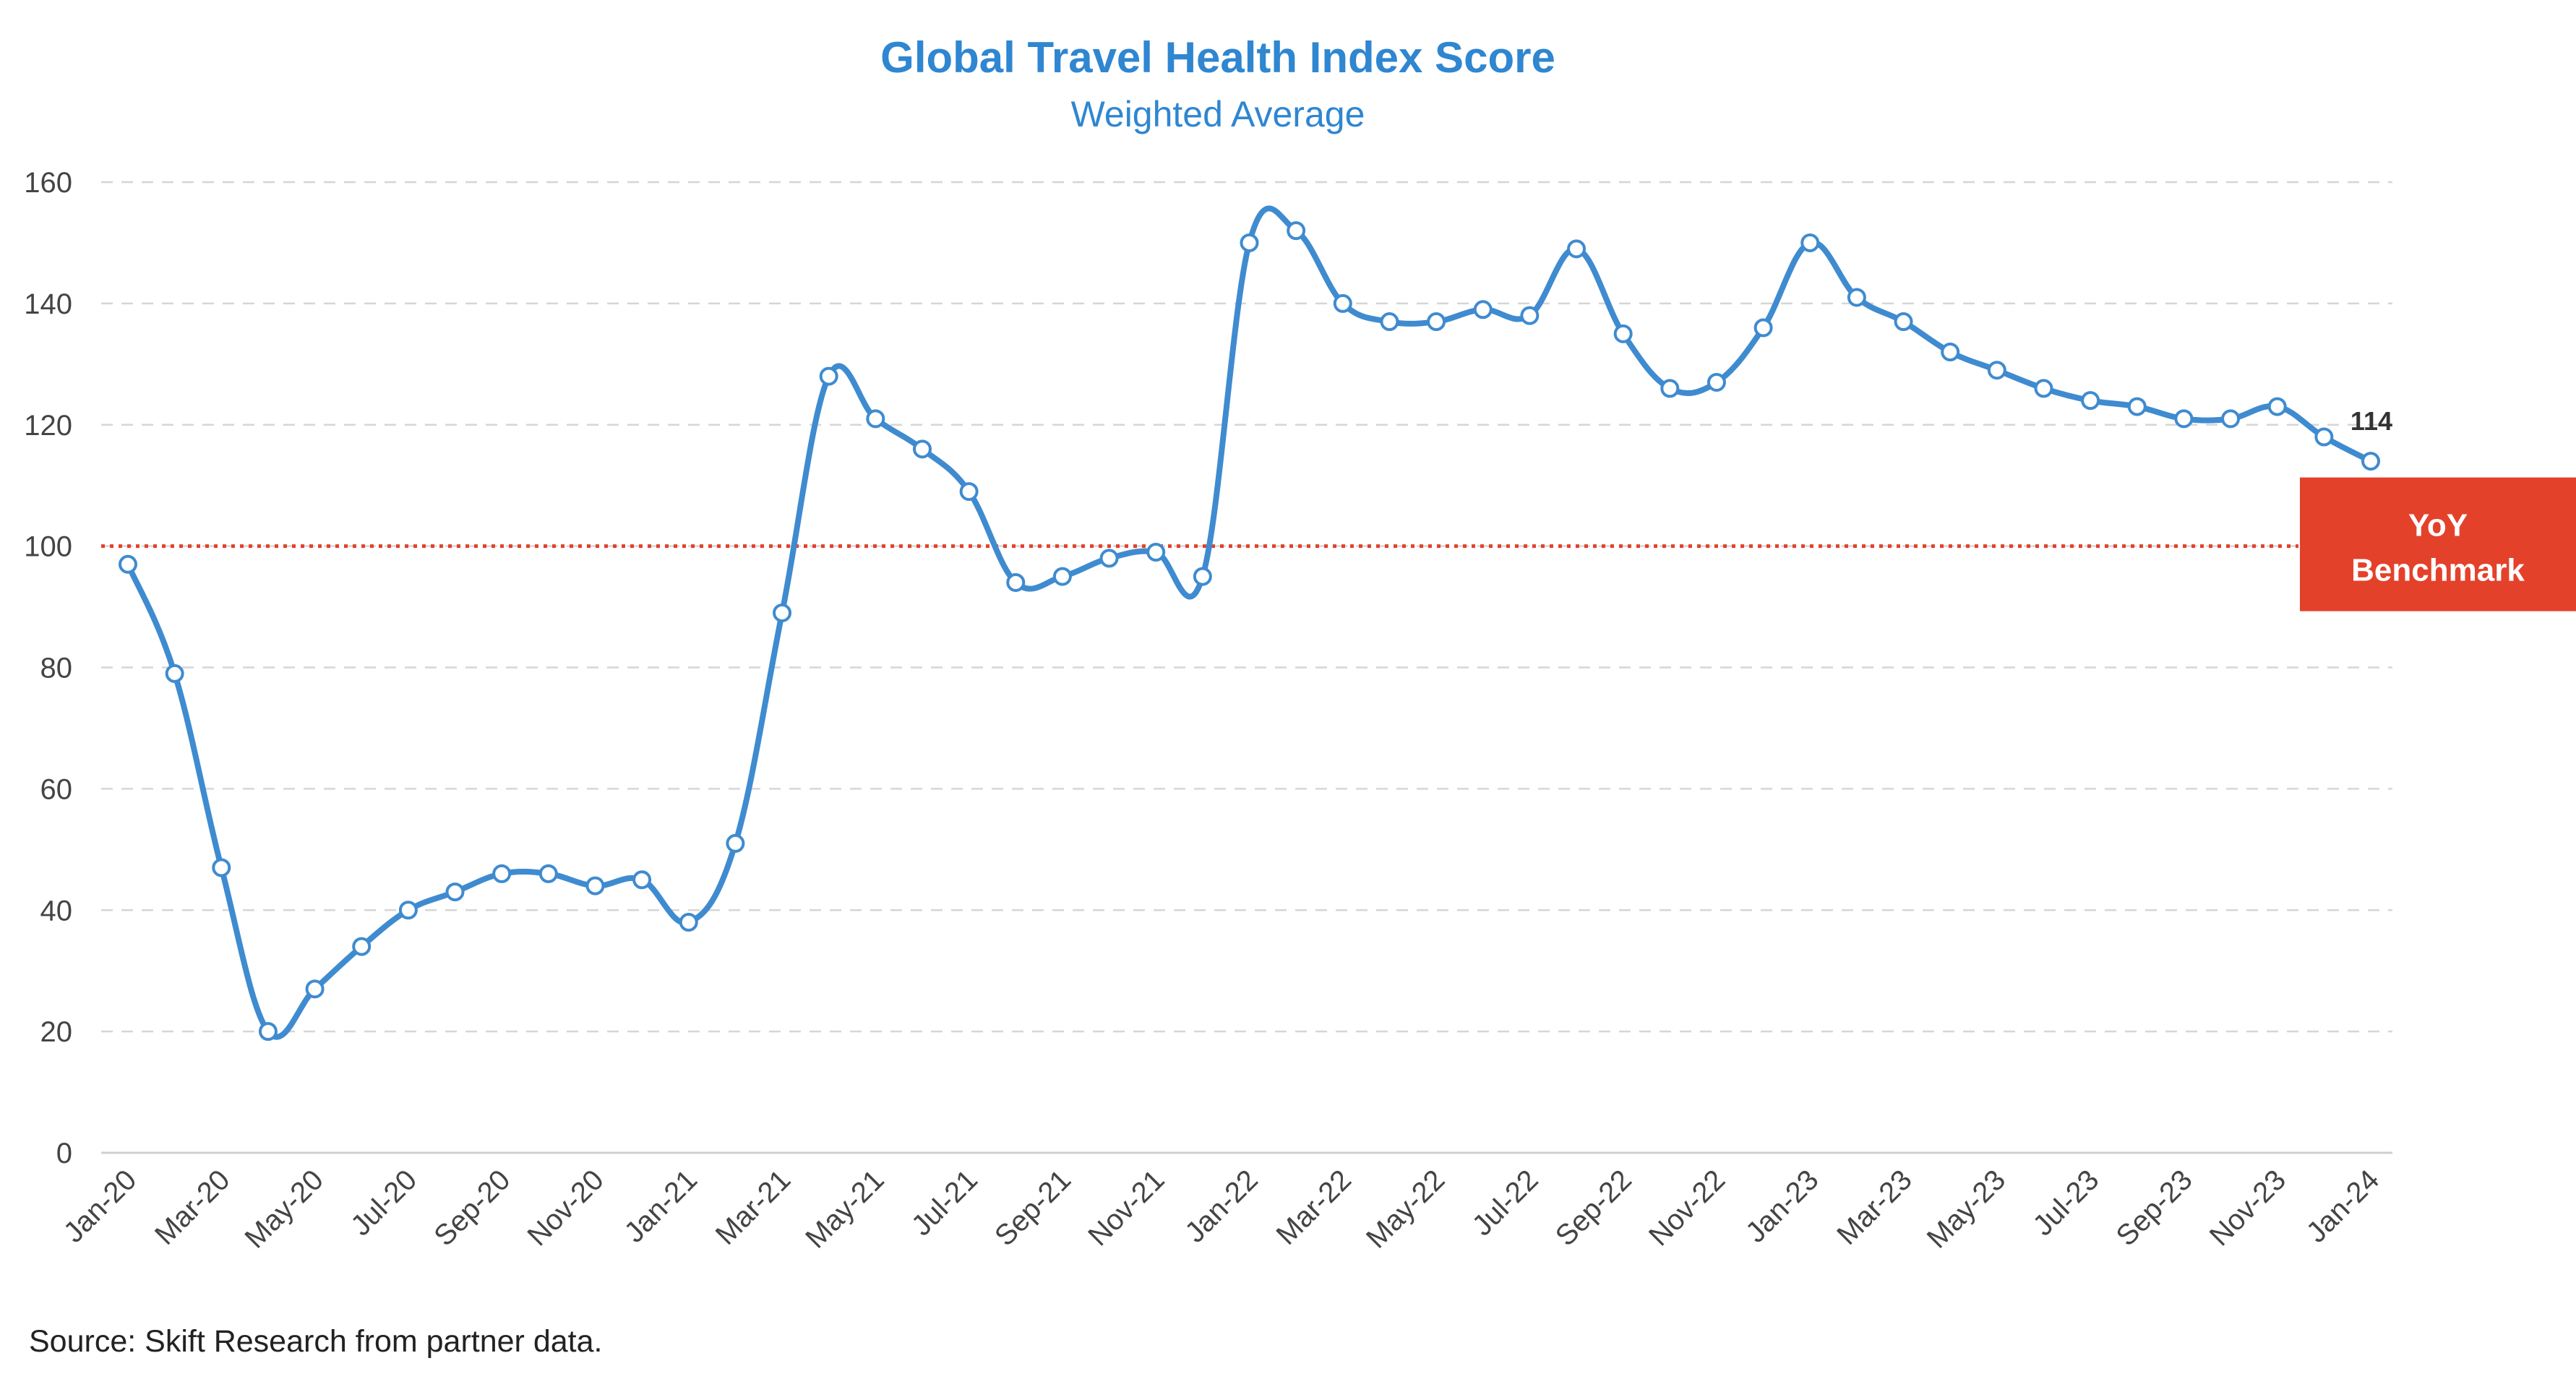 This screenshot has width=2576, height=1379. Describe the element at coordinates (48, 304) in the screenshot. I see `y-tick-label: 140` at that location.